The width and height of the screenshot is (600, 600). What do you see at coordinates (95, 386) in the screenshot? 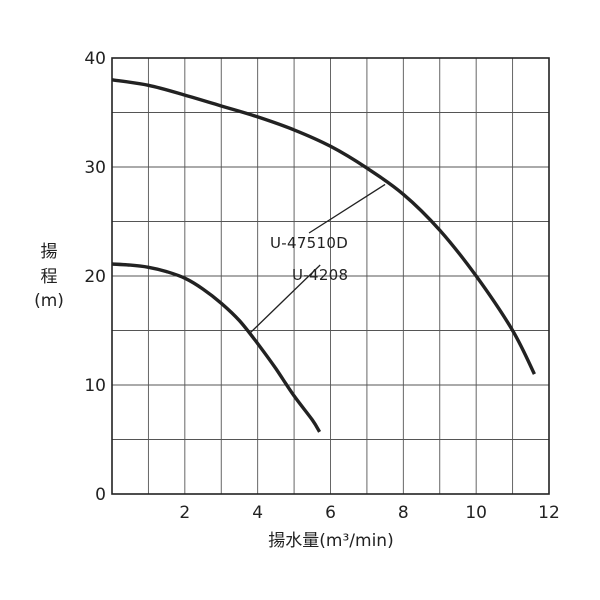
I see `y-tick-label: 10` at bounding box center [95, 386].